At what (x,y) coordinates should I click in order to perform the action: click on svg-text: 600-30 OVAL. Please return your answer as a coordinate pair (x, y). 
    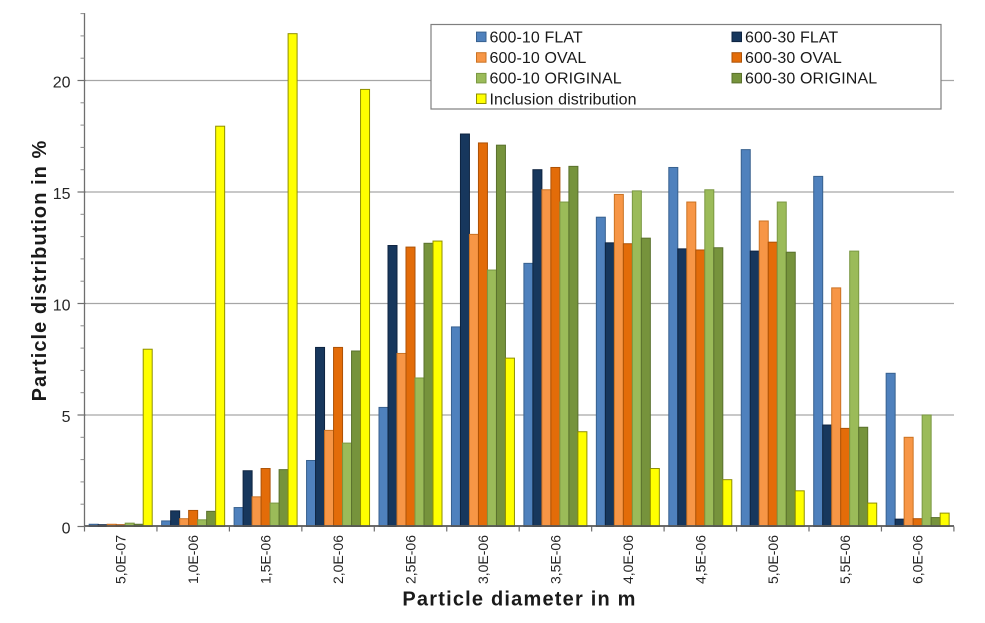
    Looking at the image, I should click on (793, 58).